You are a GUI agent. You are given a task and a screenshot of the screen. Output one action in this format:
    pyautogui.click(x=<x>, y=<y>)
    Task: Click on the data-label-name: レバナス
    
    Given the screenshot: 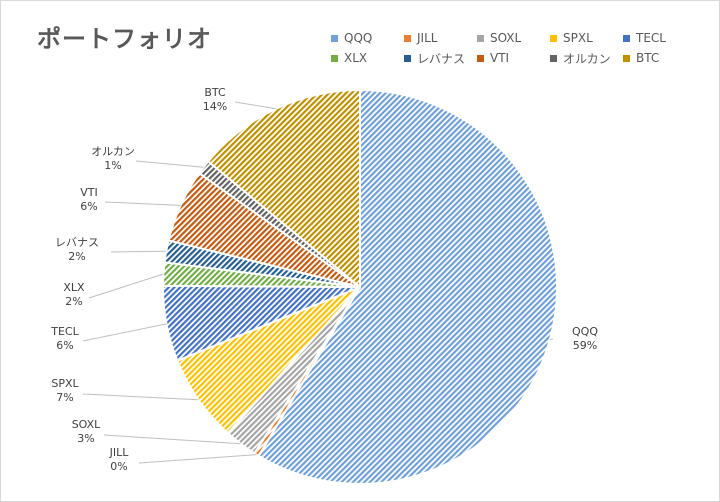 What is the action you would take?
    pyautogui.click(x=77, y=242)
    